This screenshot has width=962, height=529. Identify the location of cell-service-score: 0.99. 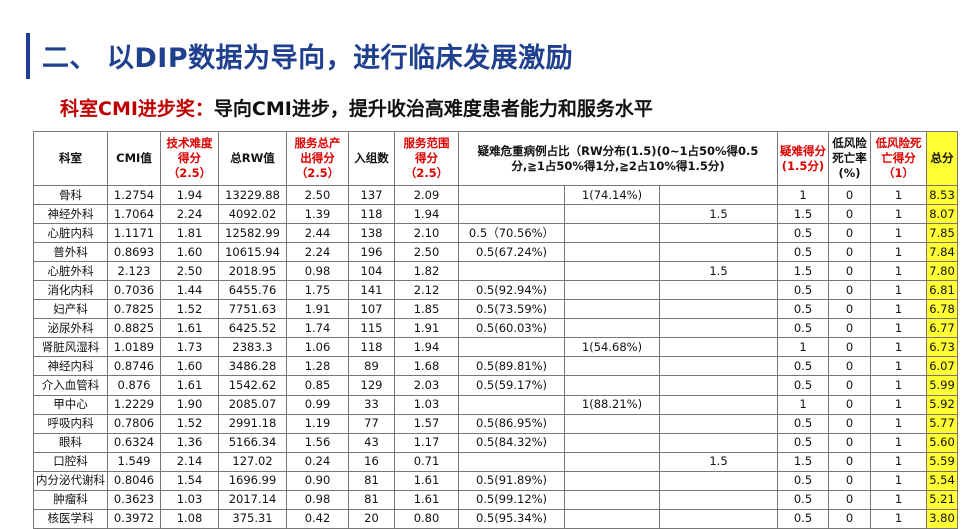
(317, 404).